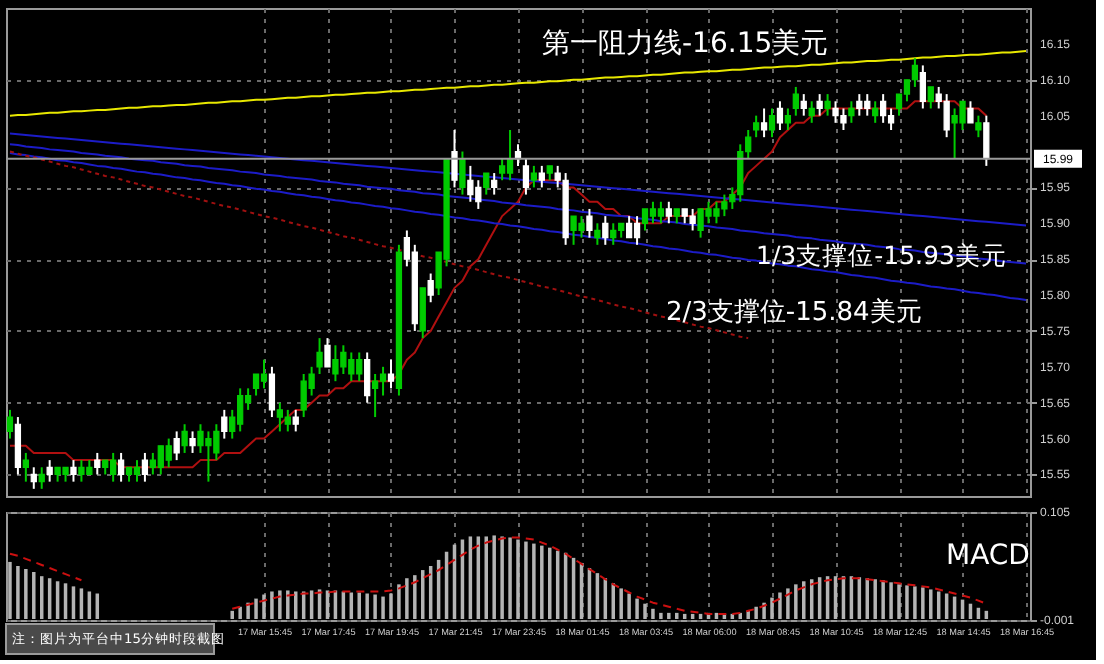  I want to click on annotation: 2/3支撑位-15.84美元, so click(794, 312).